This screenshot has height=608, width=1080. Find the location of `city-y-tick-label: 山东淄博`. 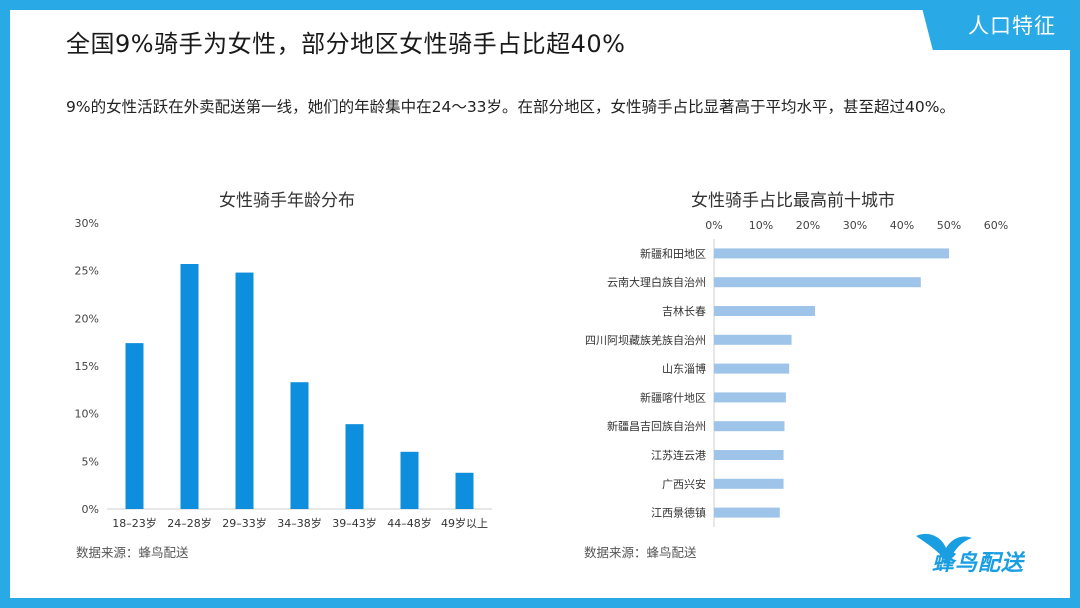

city-y-tick-label: 山东淄博 is located at coordinates (684, 369).